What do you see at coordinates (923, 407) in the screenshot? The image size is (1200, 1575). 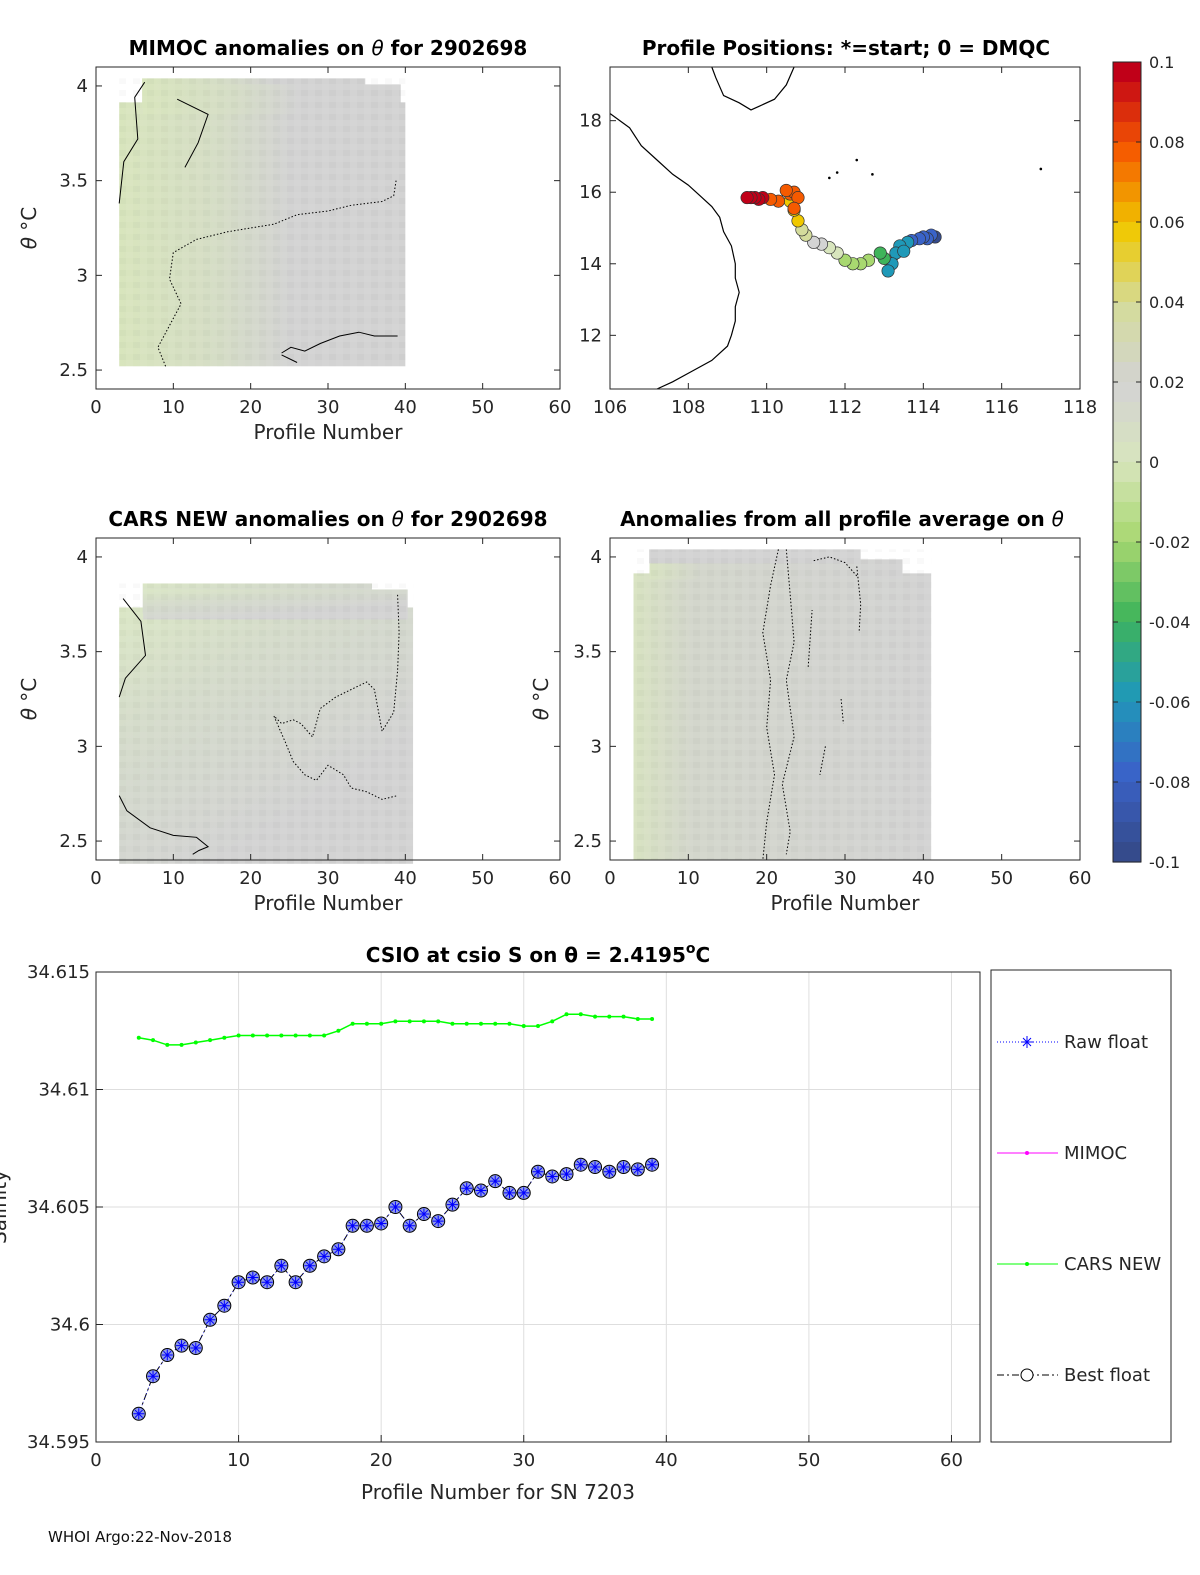 I see `x-tick-label: 114` at bounding box center [923, 407].